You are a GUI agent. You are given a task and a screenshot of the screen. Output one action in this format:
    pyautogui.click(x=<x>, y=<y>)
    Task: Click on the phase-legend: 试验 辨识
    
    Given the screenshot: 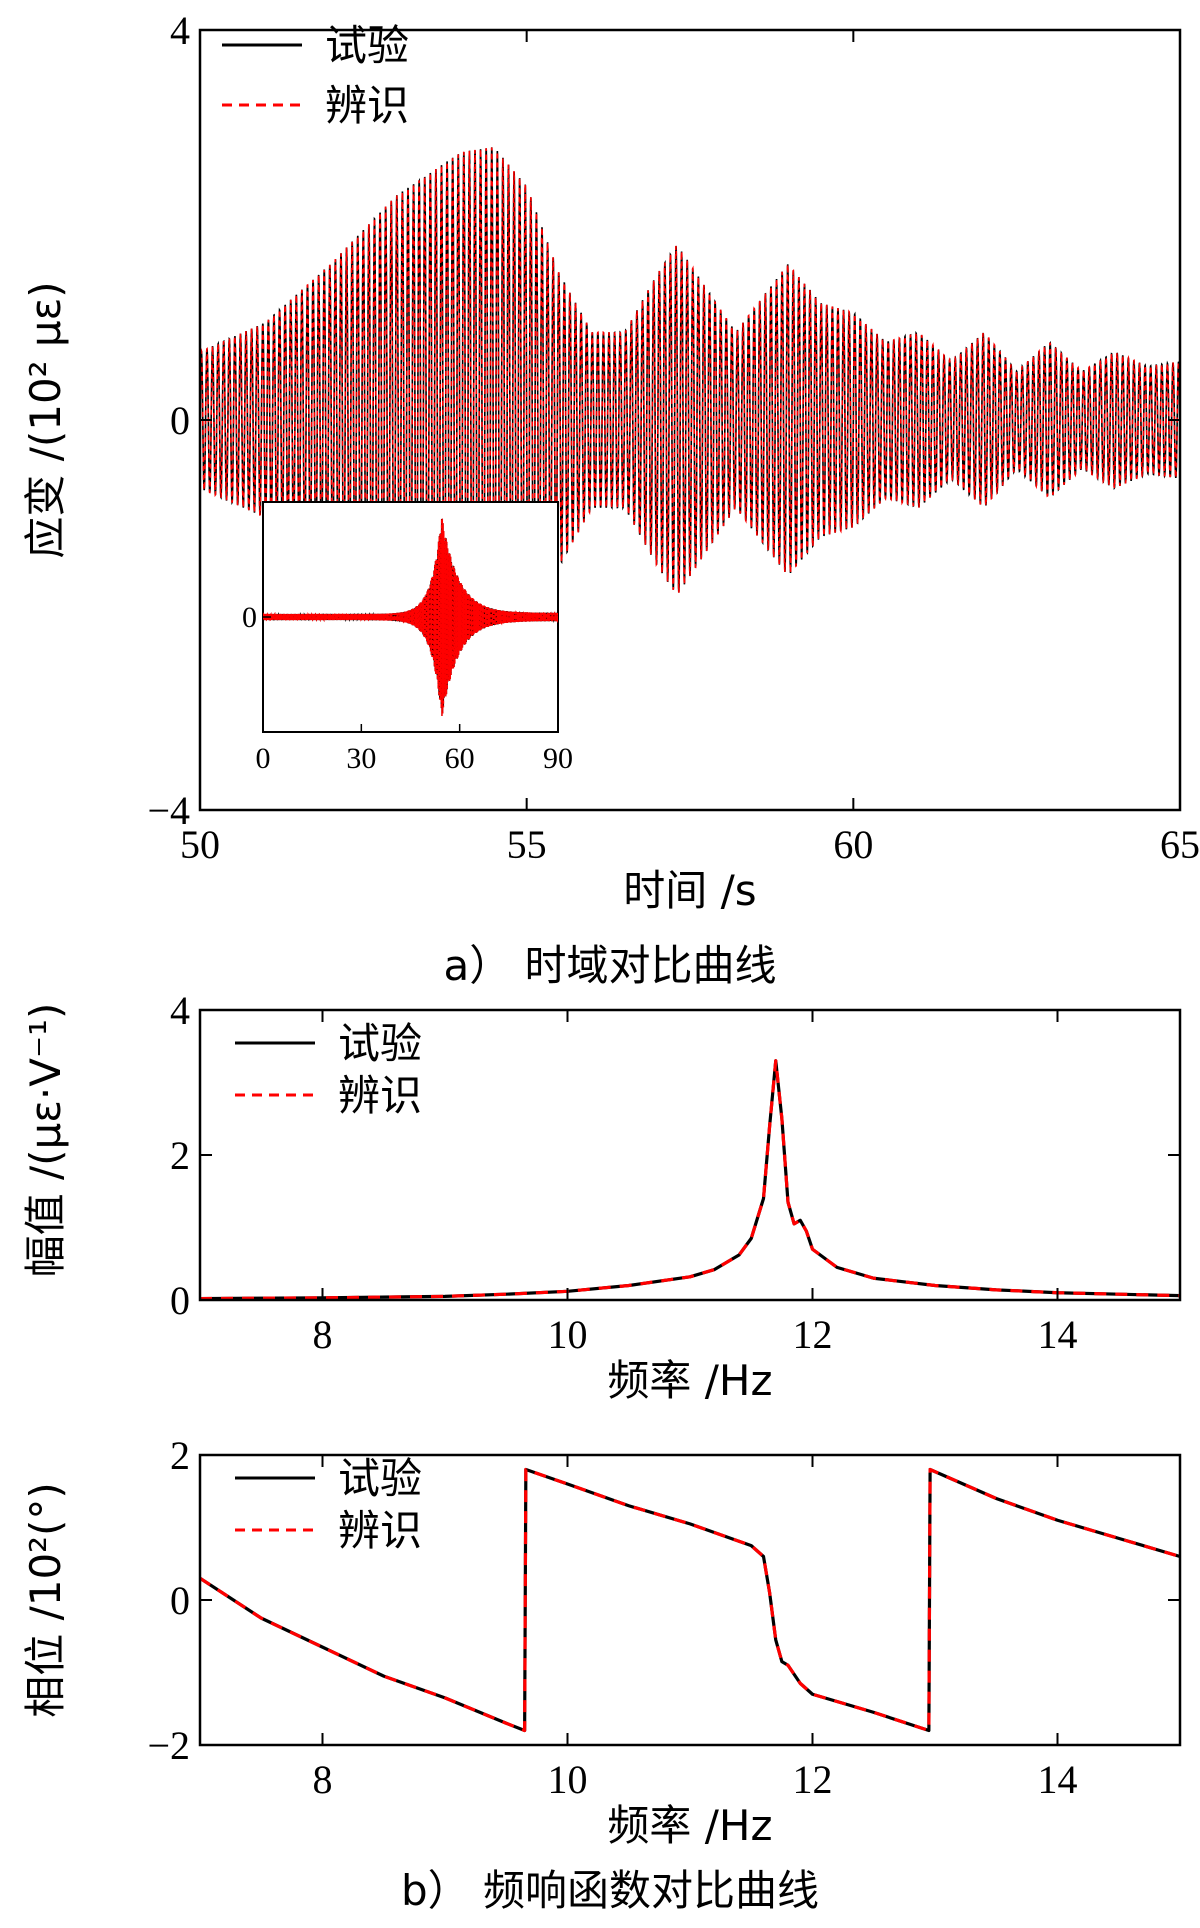 What is the action you would take?
    pyautogui.click(x=328, y=1504)
    